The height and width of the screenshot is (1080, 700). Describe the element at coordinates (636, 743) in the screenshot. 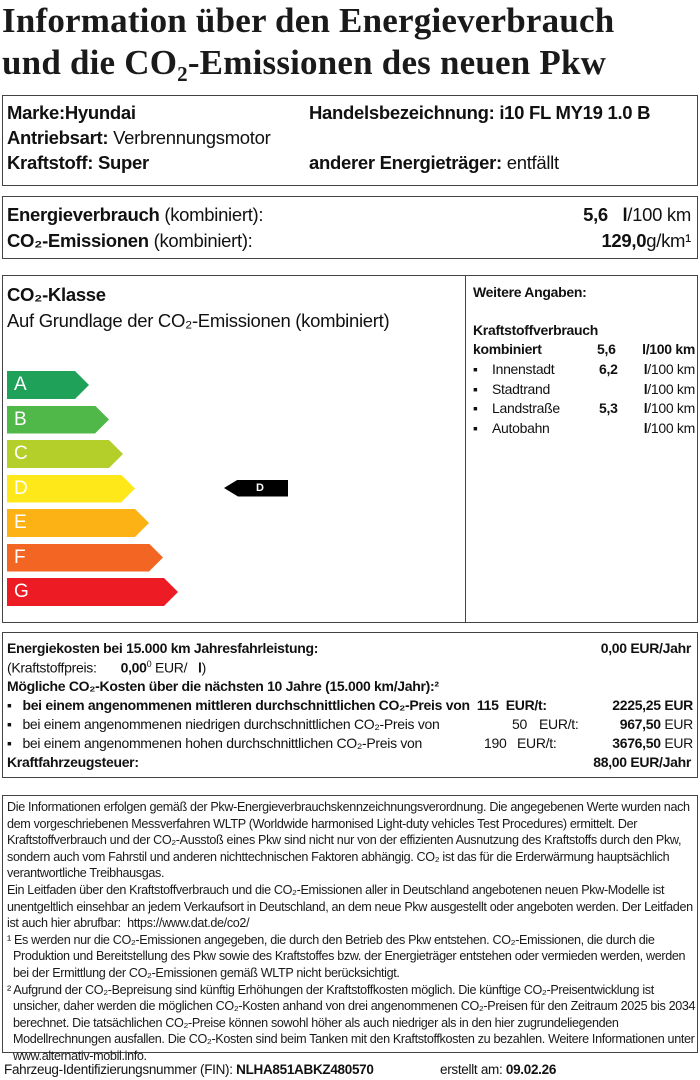

I see `high-value: 3676,50` at that location.